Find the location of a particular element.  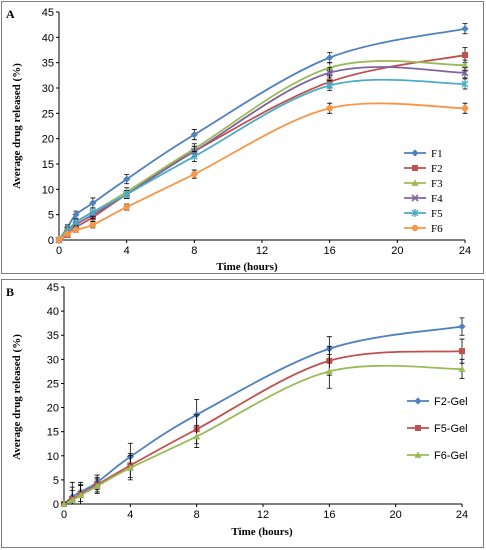

legend-label: F5-Gel is located at coordinates (451, 429).